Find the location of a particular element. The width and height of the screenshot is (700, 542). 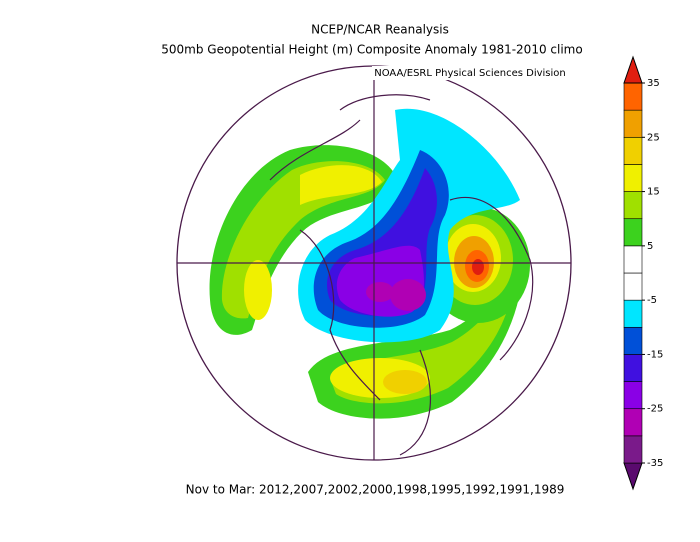

credit-box is located at coordinates (472, 73).